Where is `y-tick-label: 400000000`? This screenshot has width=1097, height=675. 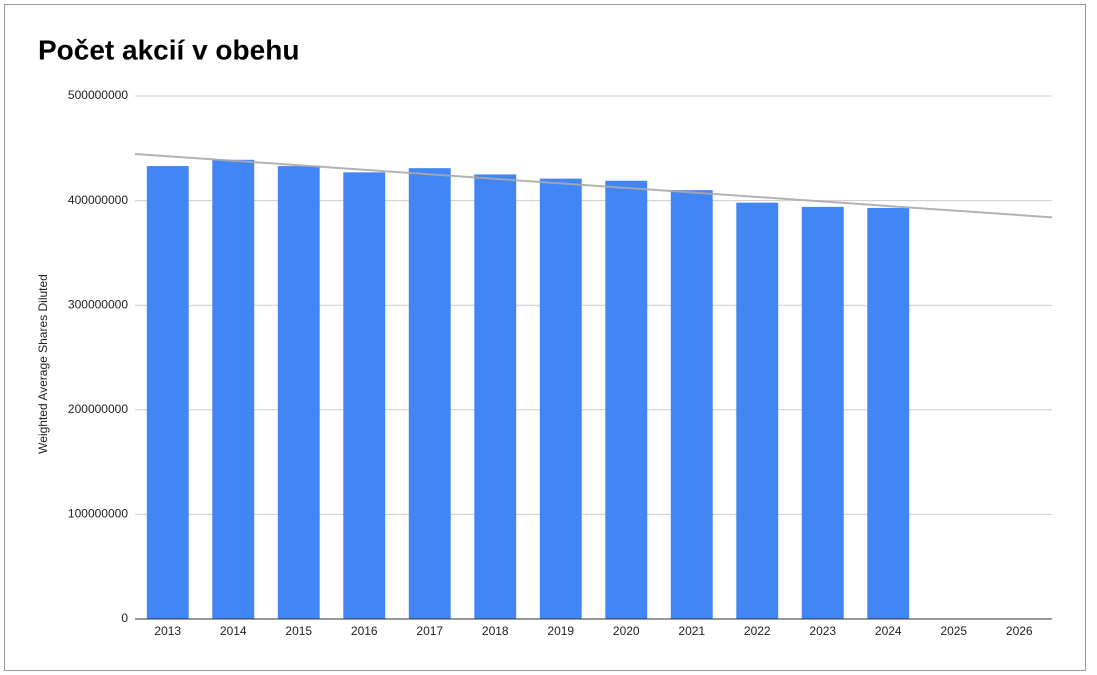 y-tick-label: 400000000 is located at coordinates (98, 200).